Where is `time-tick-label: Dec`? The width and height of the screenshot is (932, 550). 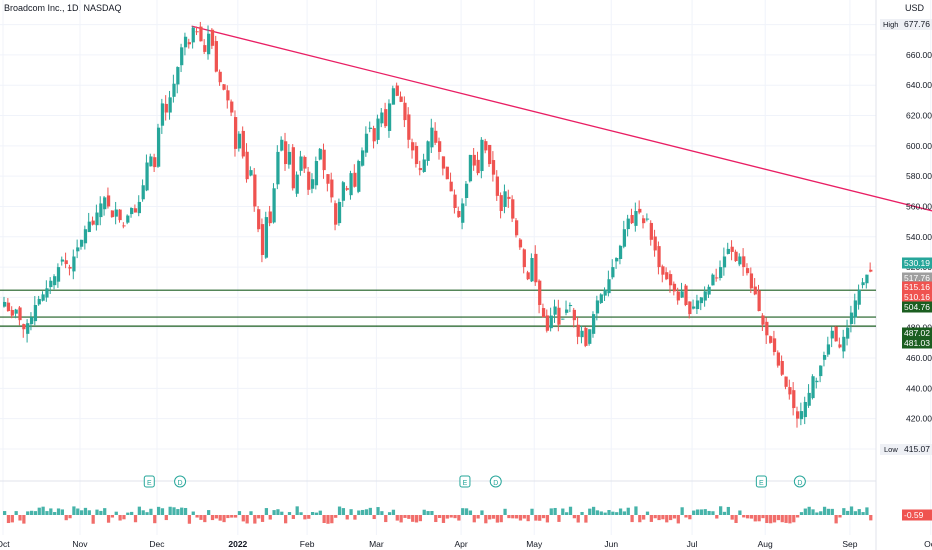 time-tick-label: Dec is located at coordinates (157, 544).